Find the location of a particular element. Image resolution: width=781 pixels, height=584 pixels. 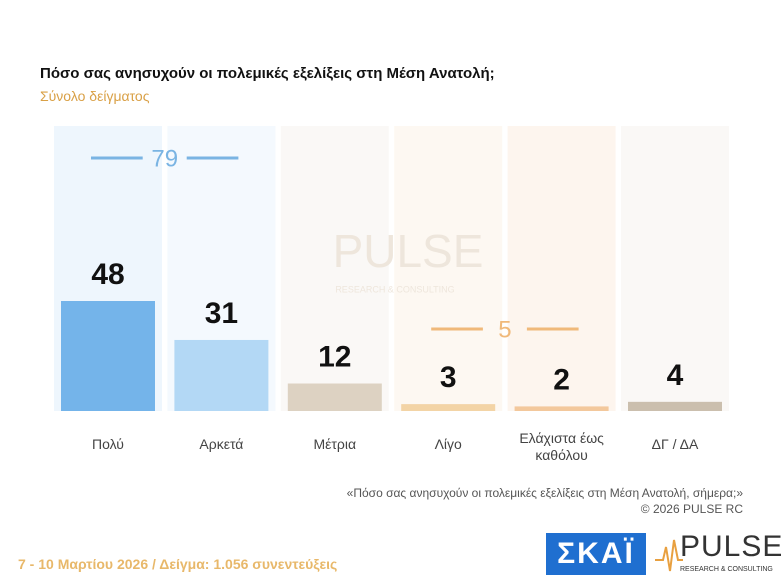

value-label: 12 is located at coordinates (334, 356).